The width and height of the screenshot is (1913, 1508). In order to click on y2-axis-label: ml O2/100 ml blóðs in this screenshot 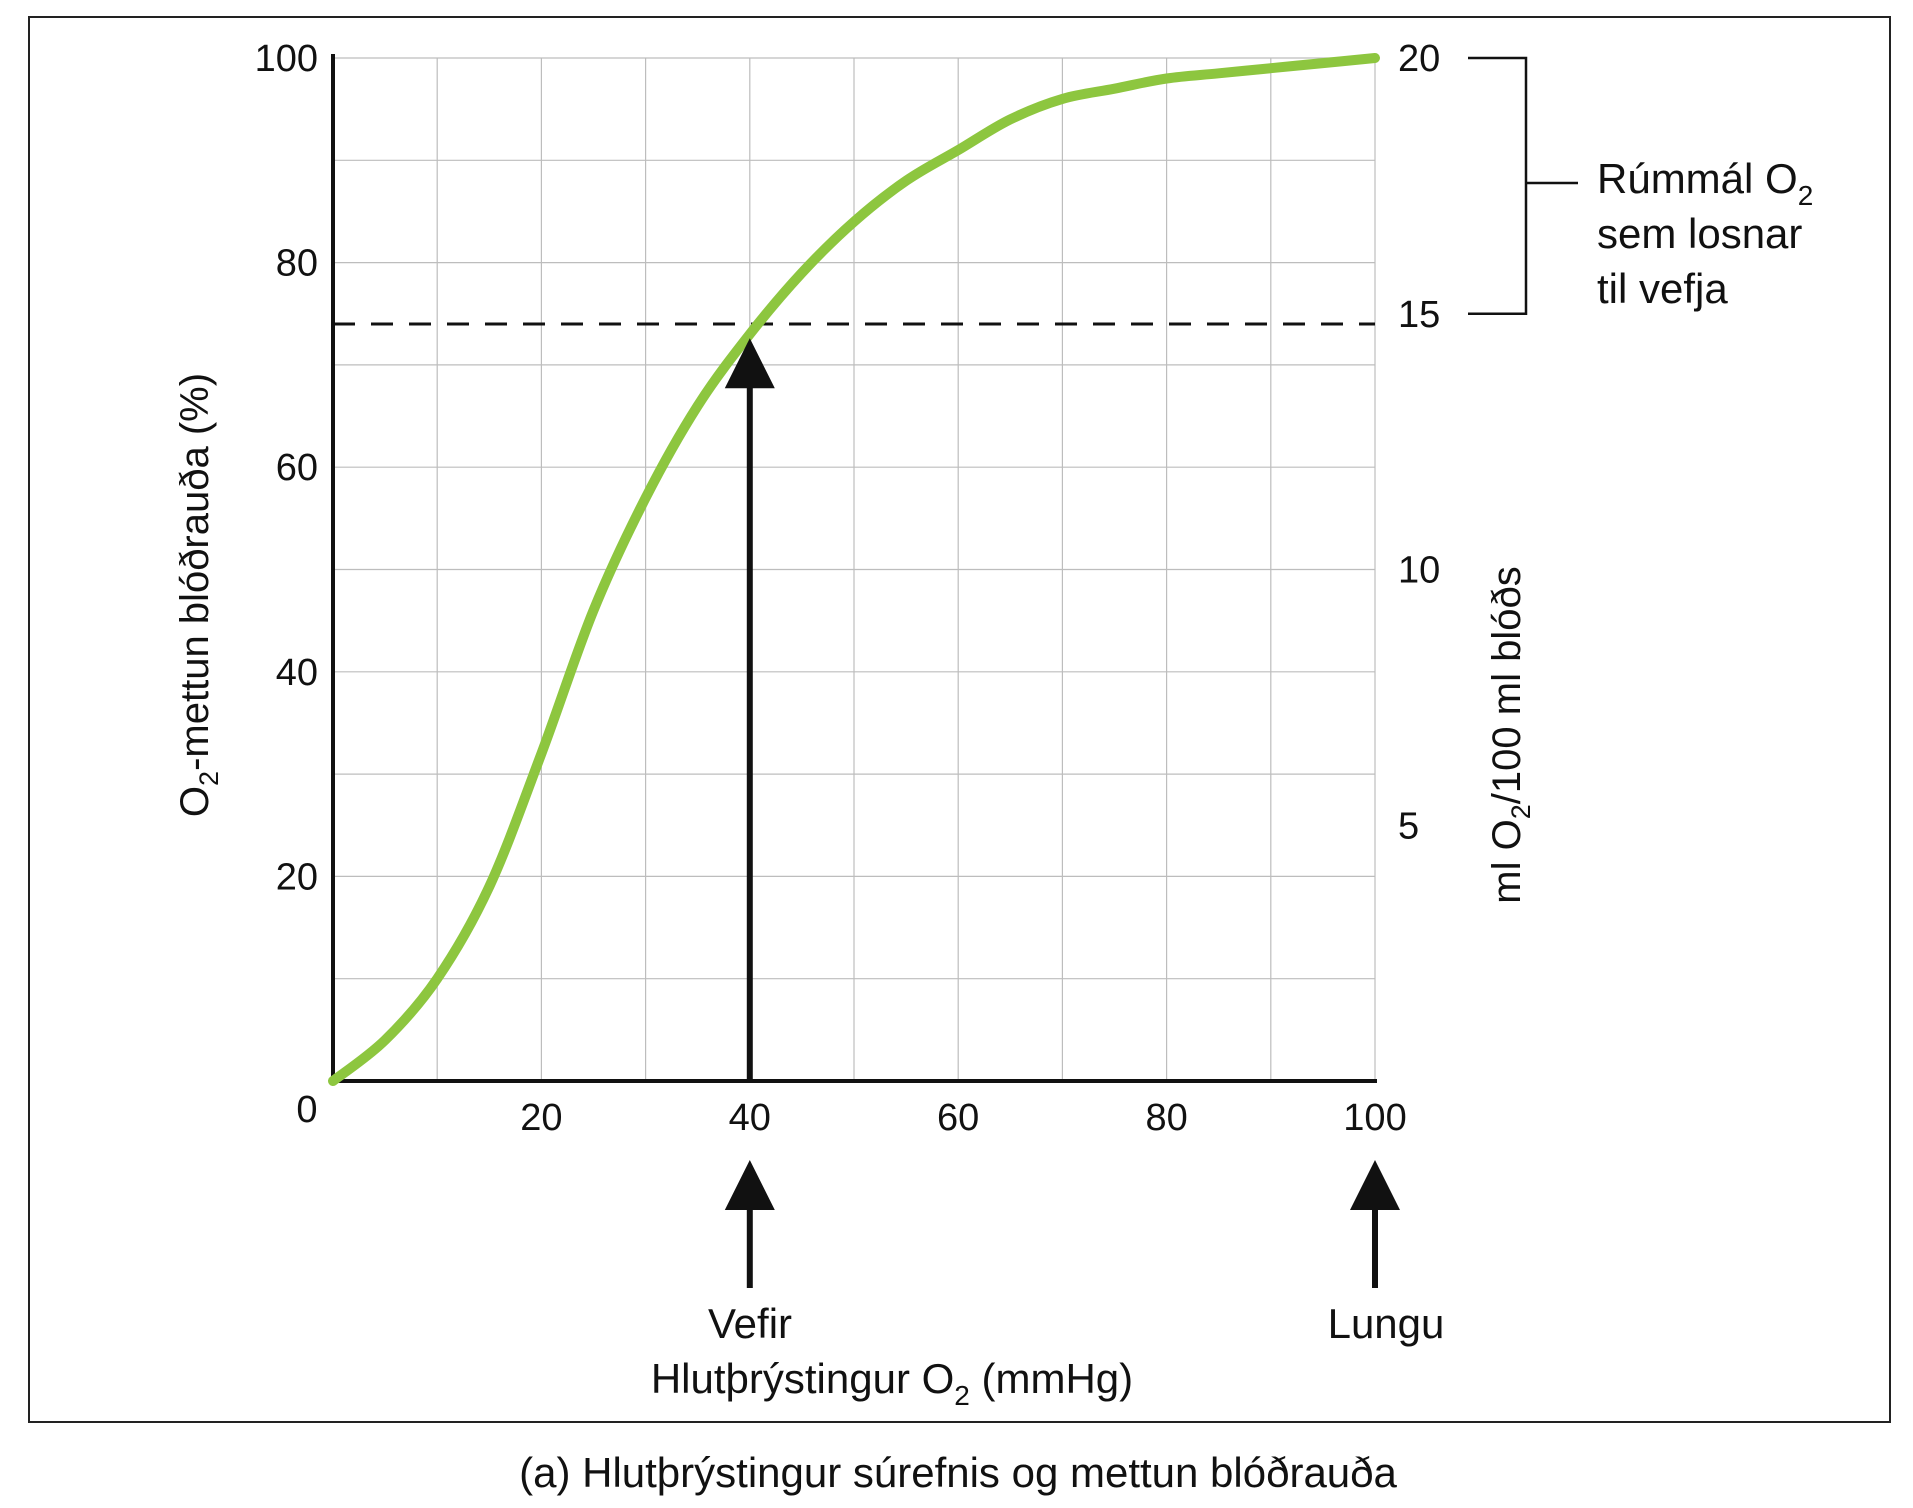, I will do `click(1510, 734)`.